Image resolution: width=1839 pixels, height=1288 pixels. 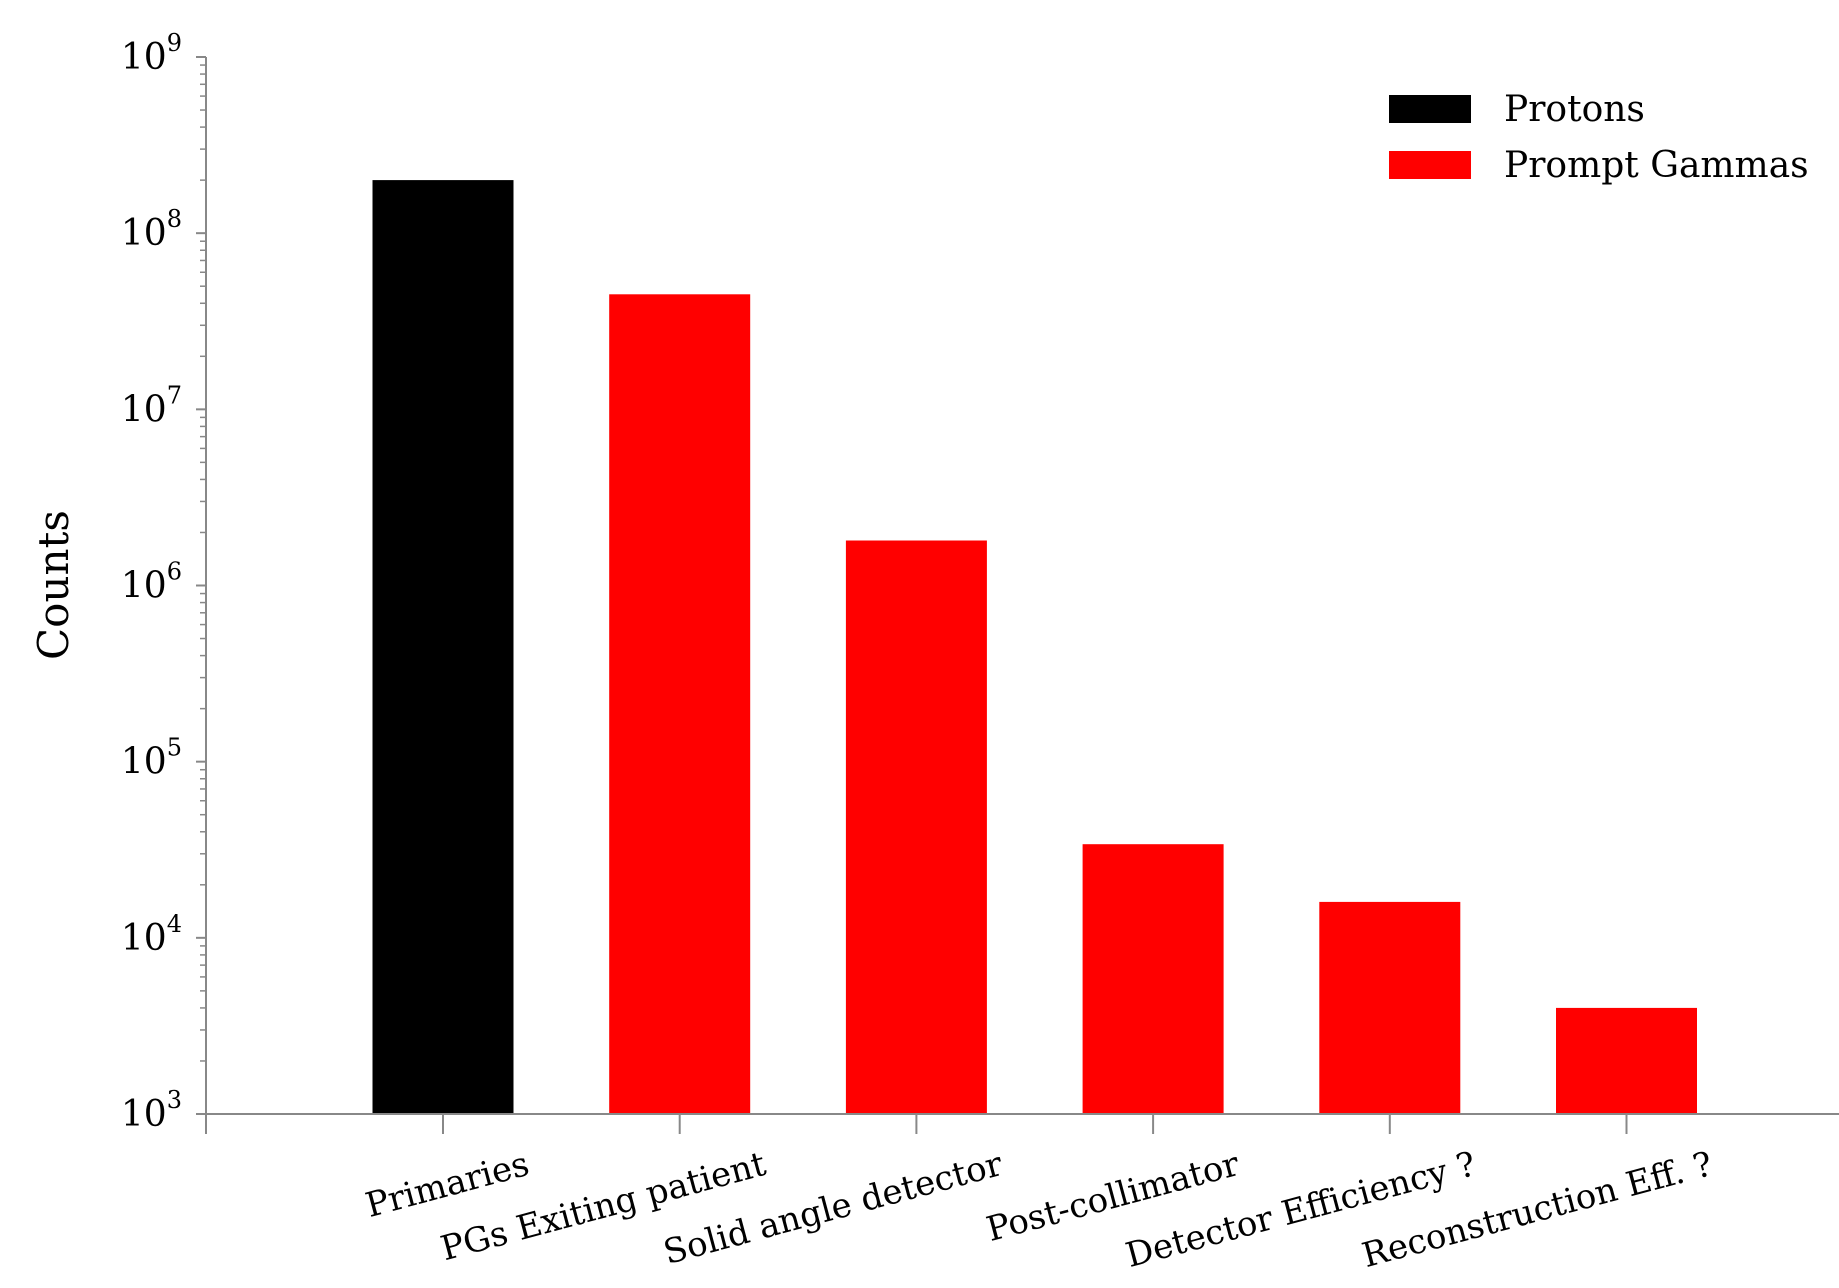 What do you see at coordinates (151, 934) in the screenshot?
I see `y-tick-label: 10⁴` at bounding box center [151, 934].